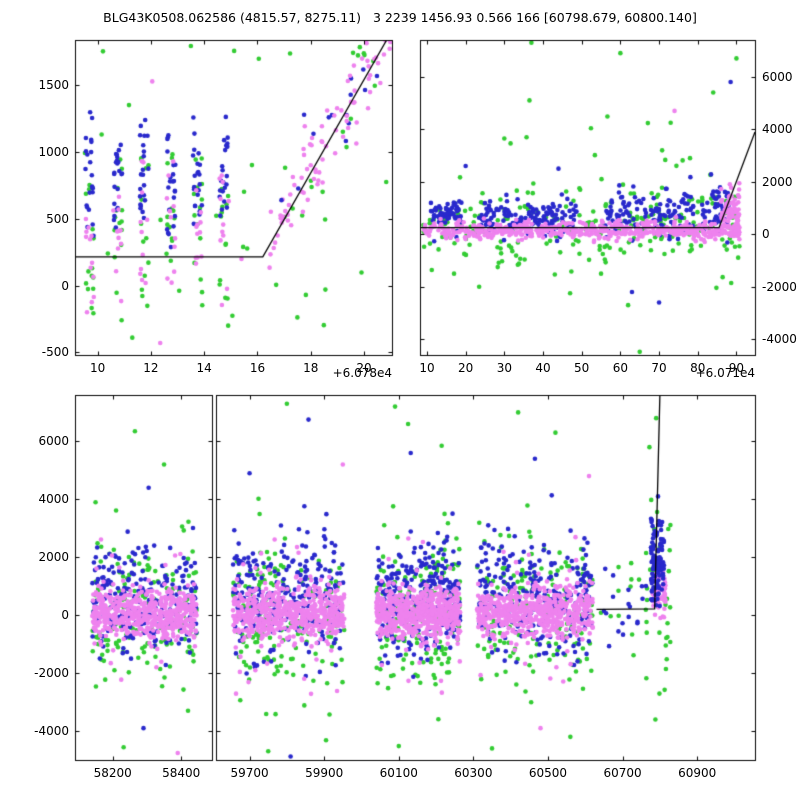  I want to click on x-axis-offset-label-top-left: +6.078e4, so click(362, 373).